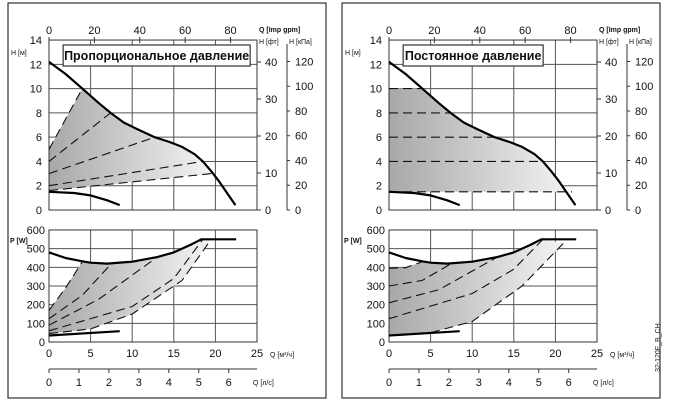 Image resolution: width=675 pixels, height=403 pixels. I want to click on head-y-axis-label: H [м], so click(19, 53).